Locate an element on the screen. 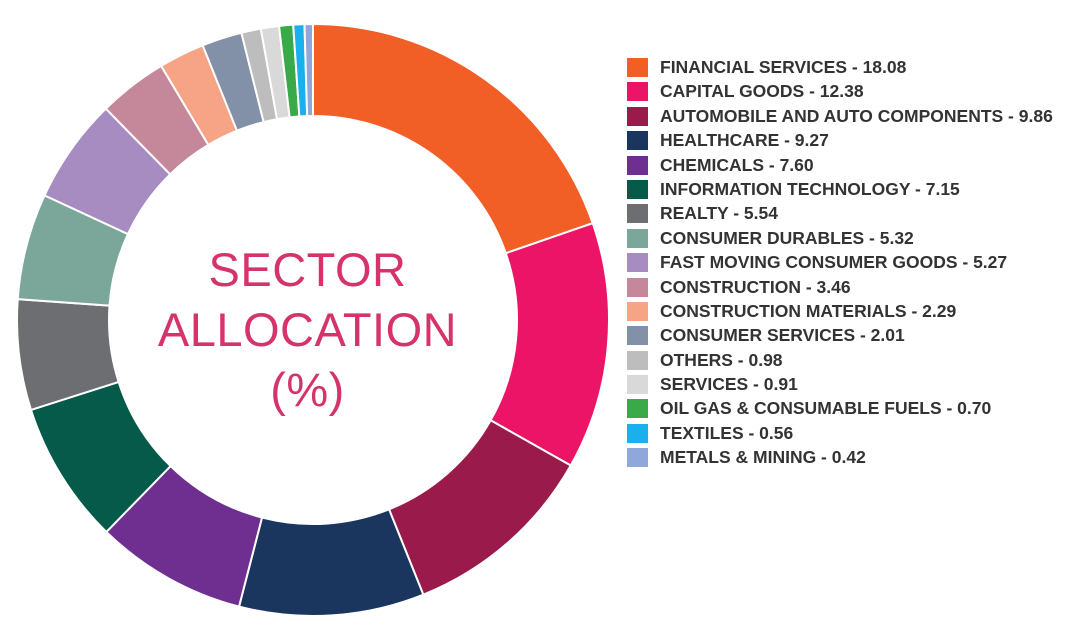  legend-label: CONSUMER DURABLES - 5.32 is located at coordinates (787, 237).